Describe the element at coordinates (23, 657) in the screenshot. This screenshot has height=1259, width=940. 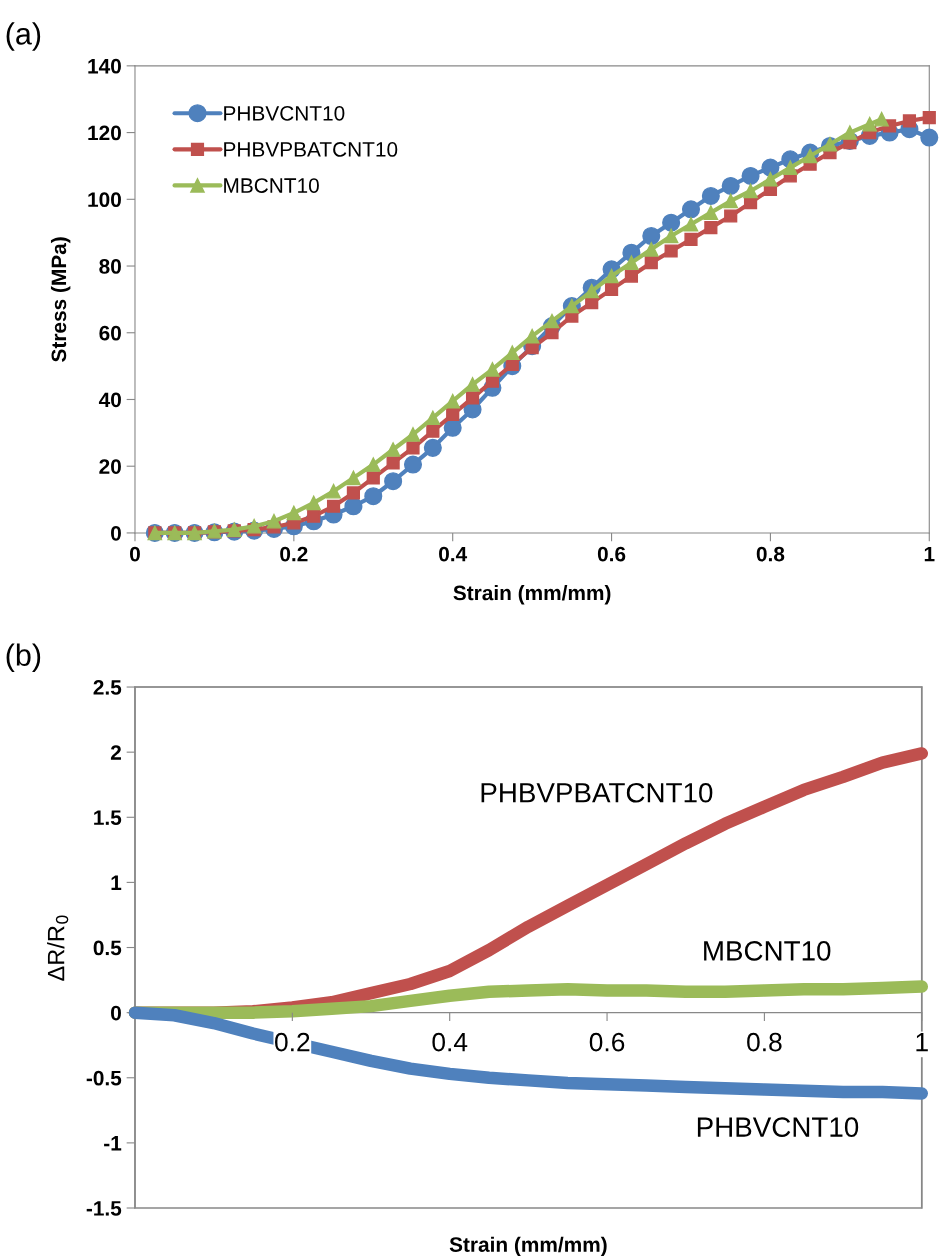
I see `chart-title: (b)` at that location.